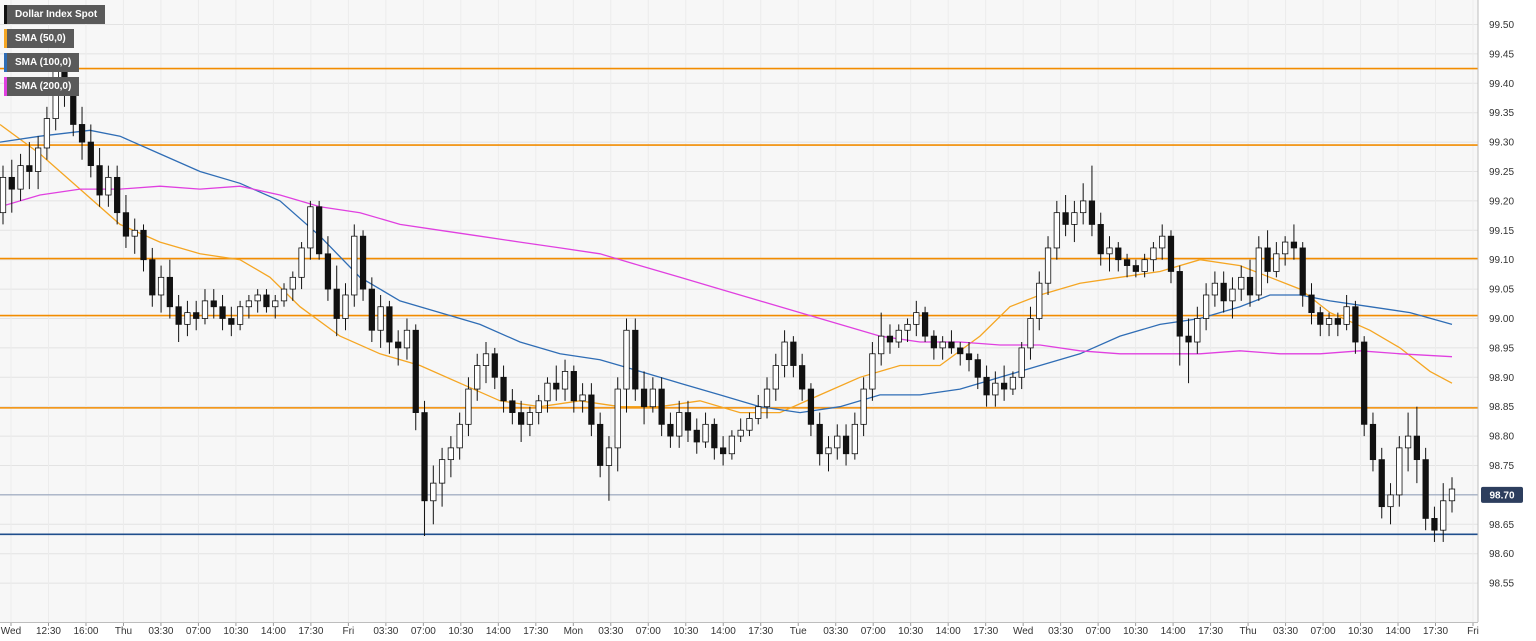  I want to click on last-price-label: 98.70, so click(1501, 495).